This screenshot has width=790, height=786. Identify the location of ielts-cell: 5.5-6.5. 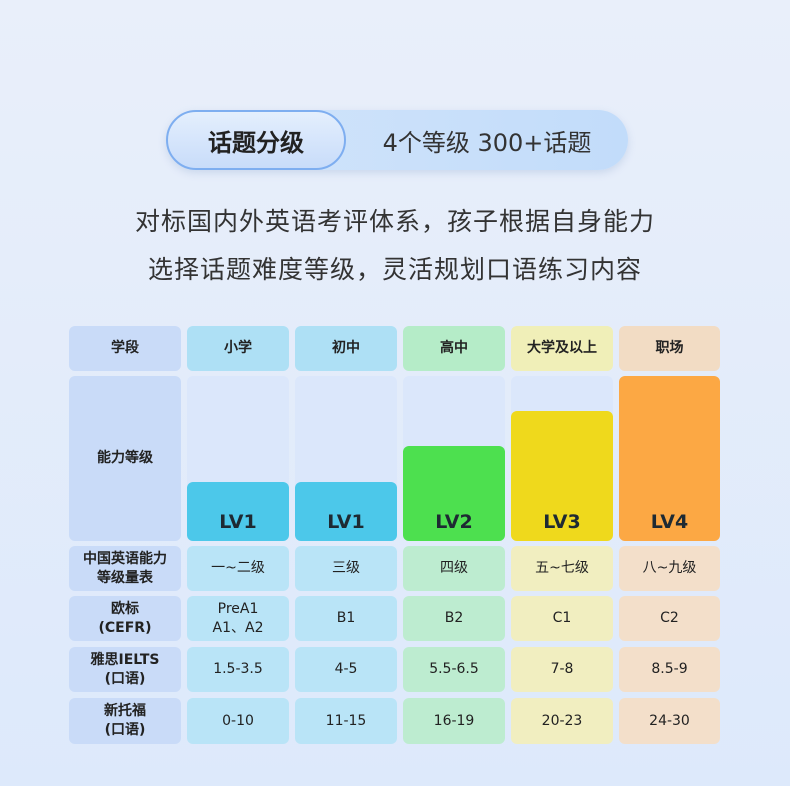
(454, 669).